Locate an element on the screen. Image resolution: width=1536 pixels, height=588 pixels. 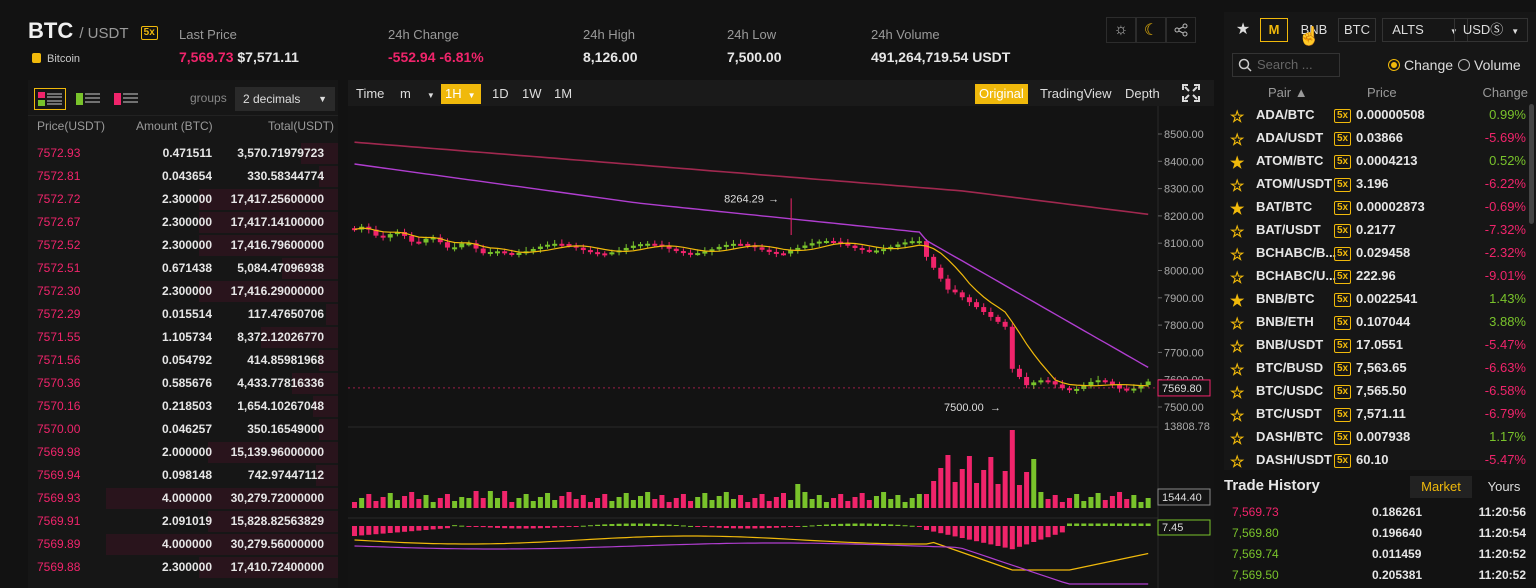
pair-row: ☆ BAT/USDT 5x 0.2177 -7.32% is located at coordinates (1380, 230).